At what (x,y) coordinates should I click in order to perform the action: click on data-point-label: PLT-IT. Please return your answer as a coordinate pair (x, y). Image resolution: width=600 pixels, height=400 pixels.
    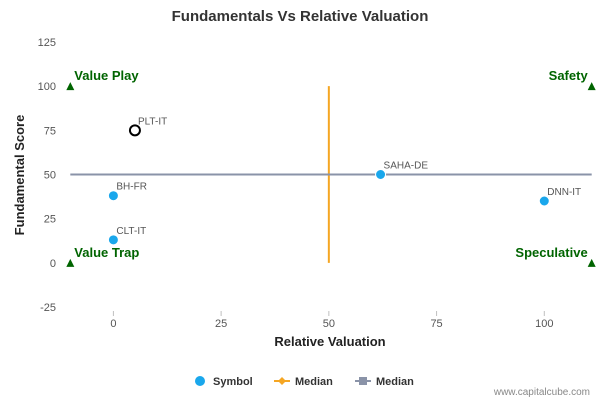
    Looking at the image, I should click on (152, 121).